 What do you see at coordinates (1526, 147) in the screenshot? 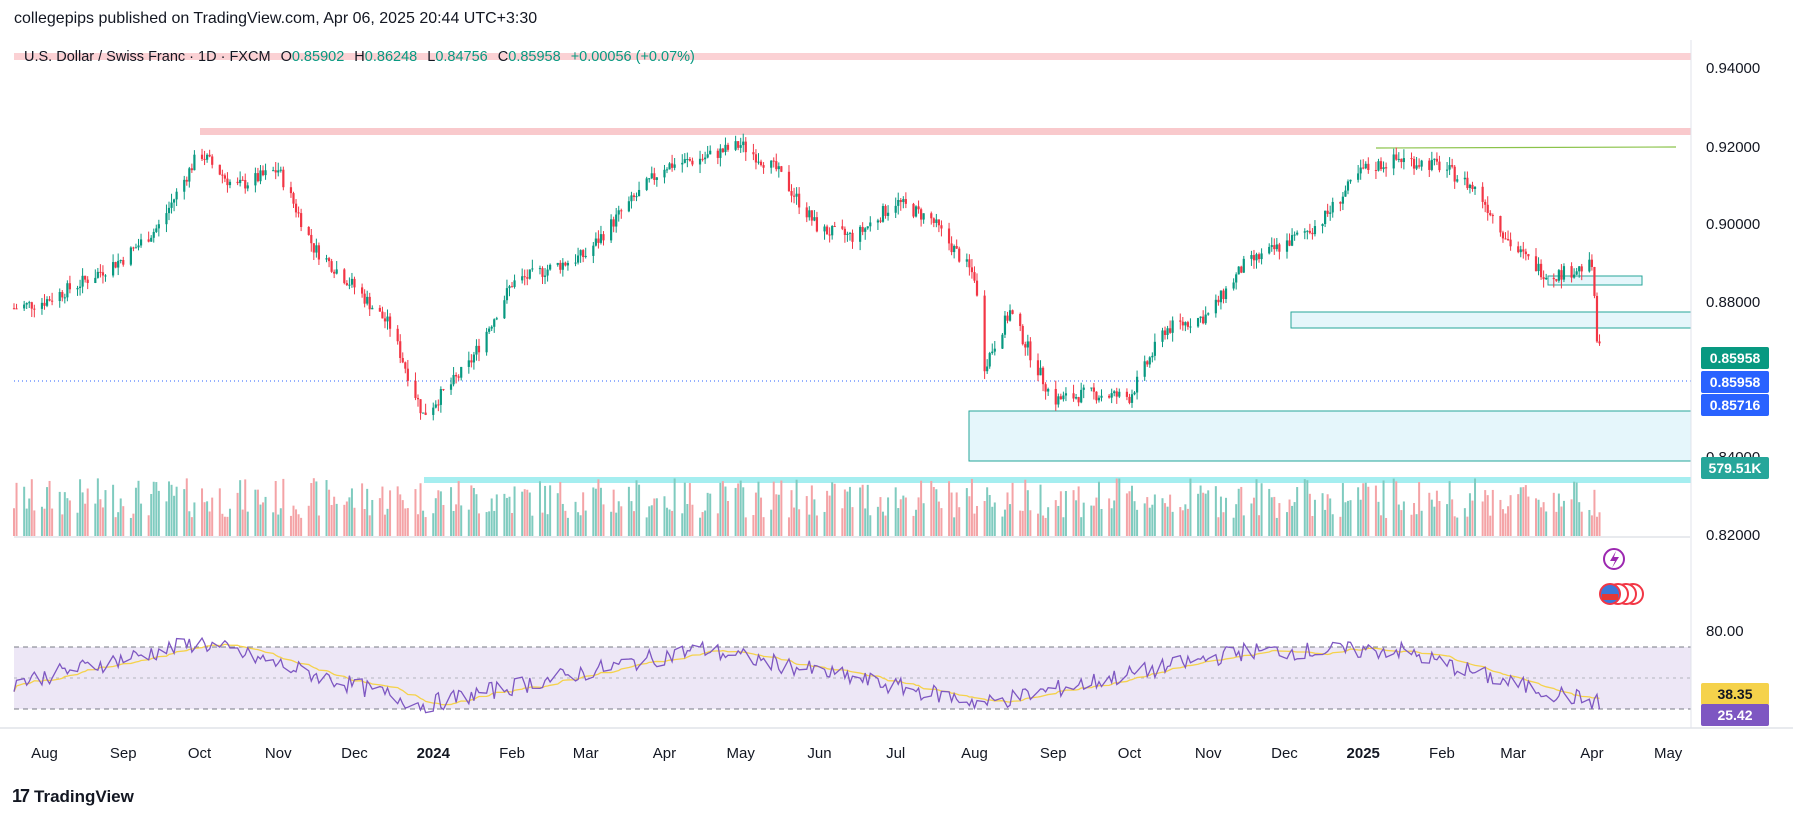
I see `top-trendline` at bounding box center [1526, 147].